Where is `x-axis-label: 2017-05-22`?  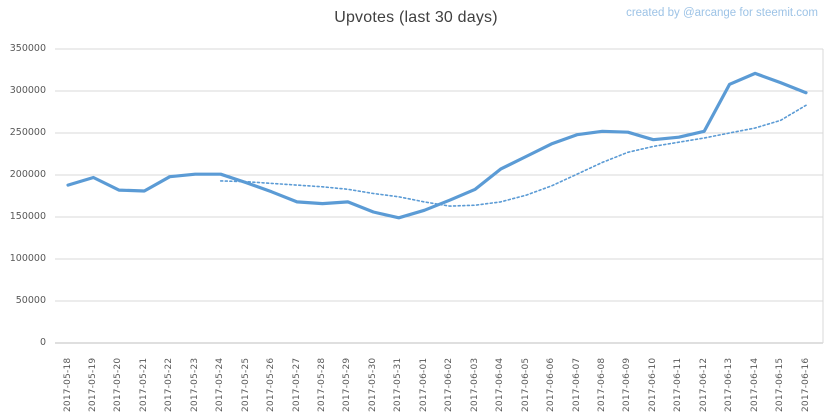
x-axis-label: 2017-05-22 is located at coordinates (169, 384).